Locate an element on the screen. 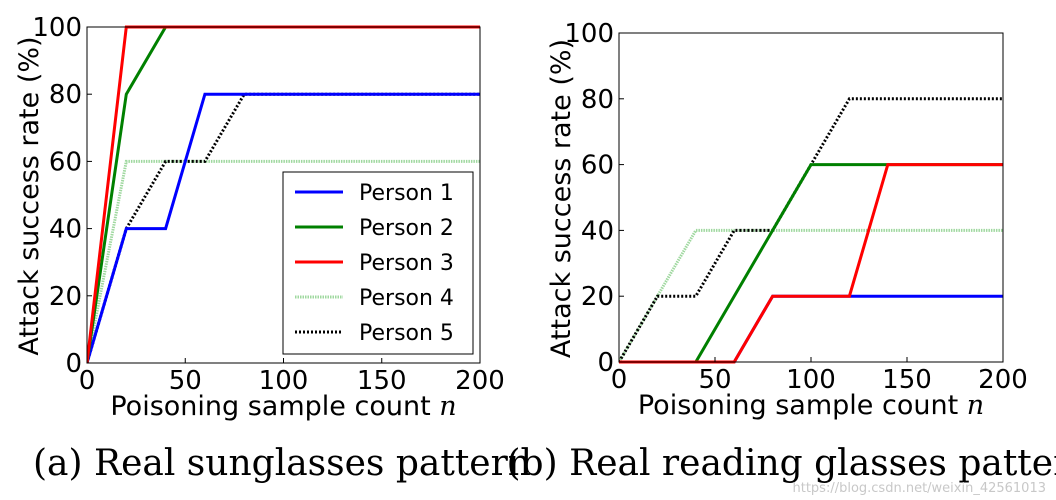  watermark: https://blog.csdn.net/weixin_42561013 is located at coordinates (919, 488).